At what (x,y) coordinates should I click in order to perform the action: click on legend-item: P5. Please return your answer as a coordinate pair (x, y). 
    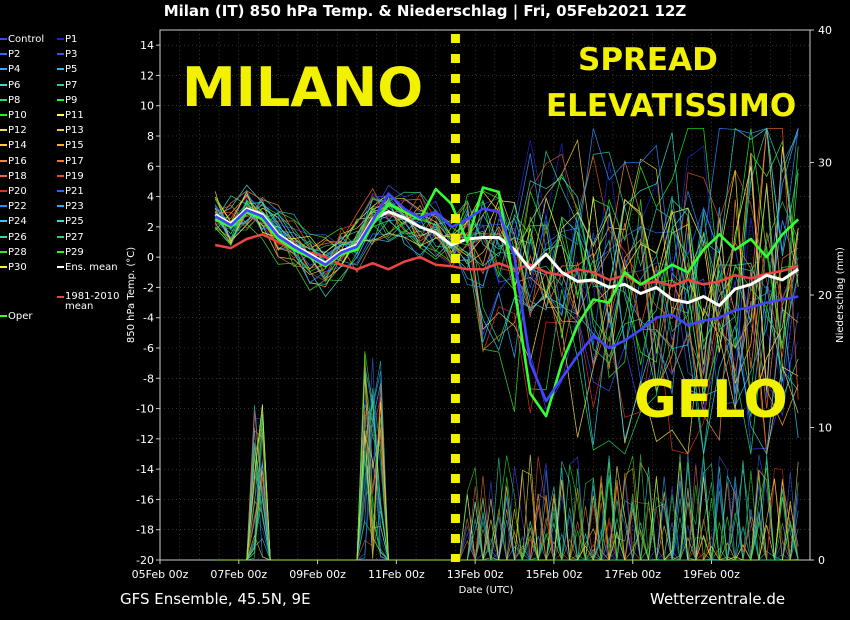
    Looking at the image, I should click on (67, 70).